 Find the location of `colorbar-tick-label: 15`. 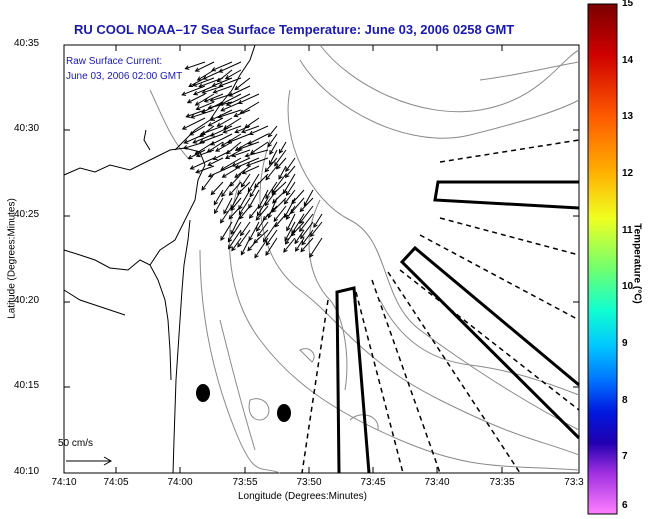

colorbar-tick-label: 15 is located at coordinates (628, 4).